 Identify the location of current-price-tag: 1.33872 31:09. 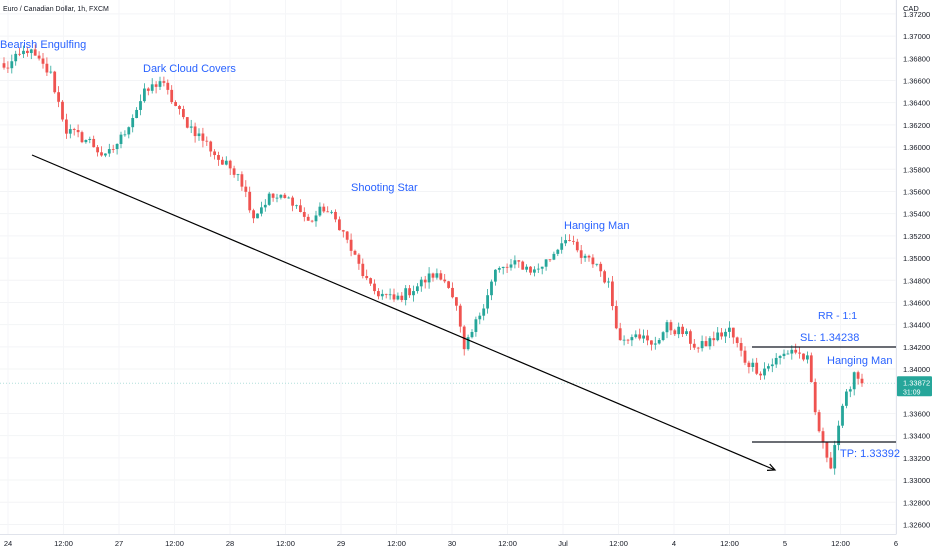
(914, 386).